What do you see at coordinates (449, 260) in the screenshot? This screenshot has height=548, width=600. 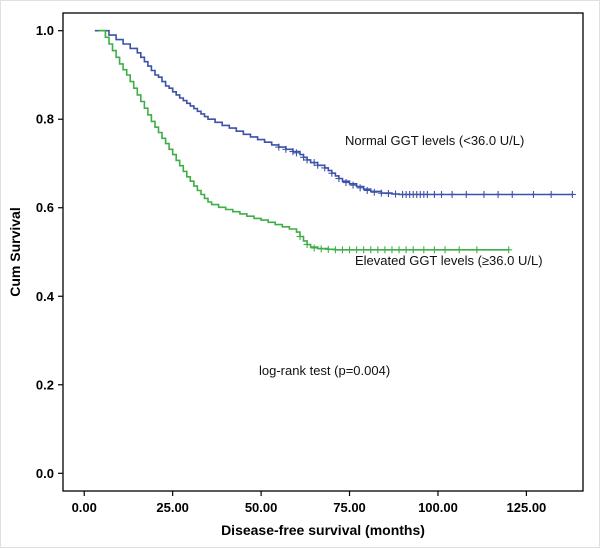 I see `series-label-elevated-ggt: Elevated GGT levels (≥36.0 U/L)` at bounding box center [449, 260].